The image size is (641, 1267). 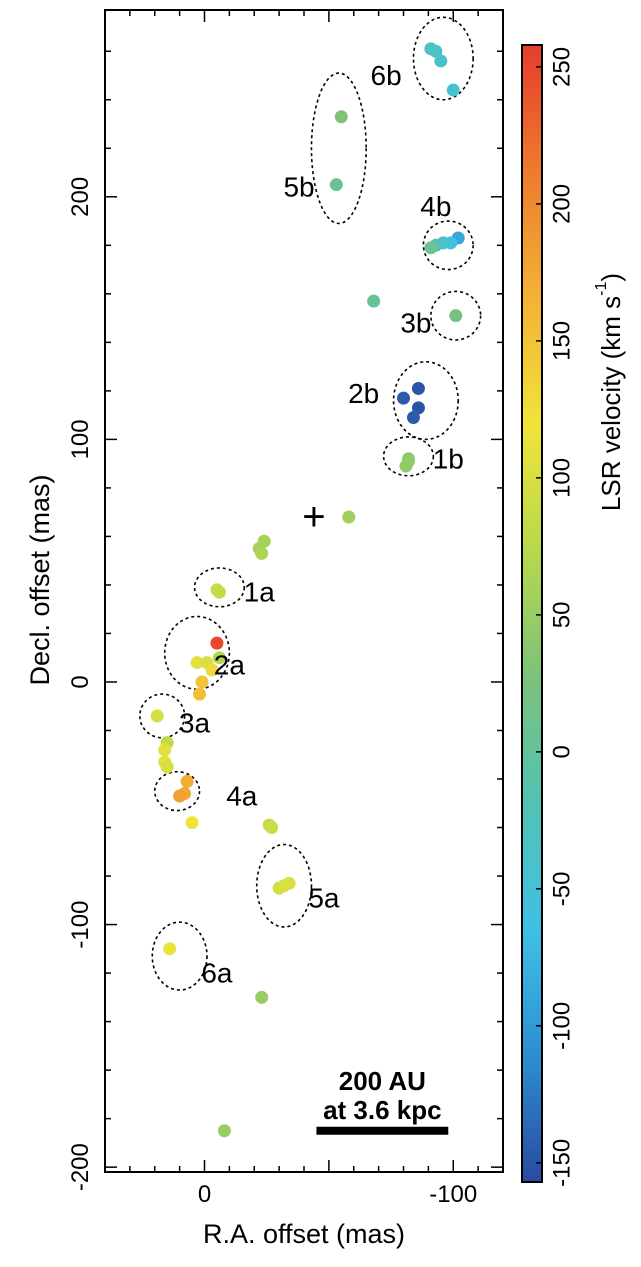 What do you see at coordinates (195, 723) in the screenshot?
I see `group-label-3a: 3a` at bounding box center [195, 723].